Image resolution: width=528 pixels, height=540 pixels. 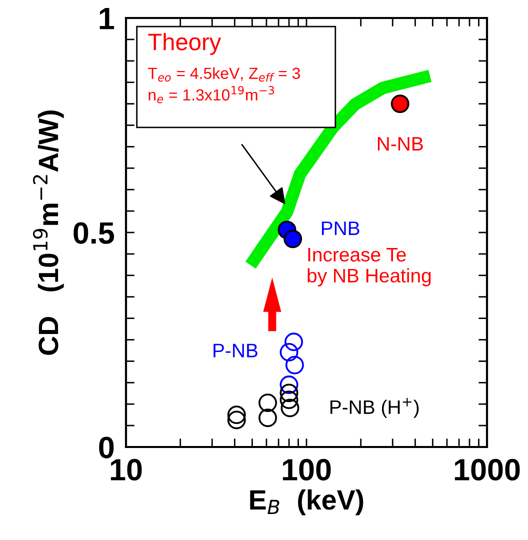 What do you see at coordinates (48, 232) in the screenshot?
I see `y-axis-title: CD (10$^{19}$m$^{−2}$A/W)` at bounding box center [48, 232].